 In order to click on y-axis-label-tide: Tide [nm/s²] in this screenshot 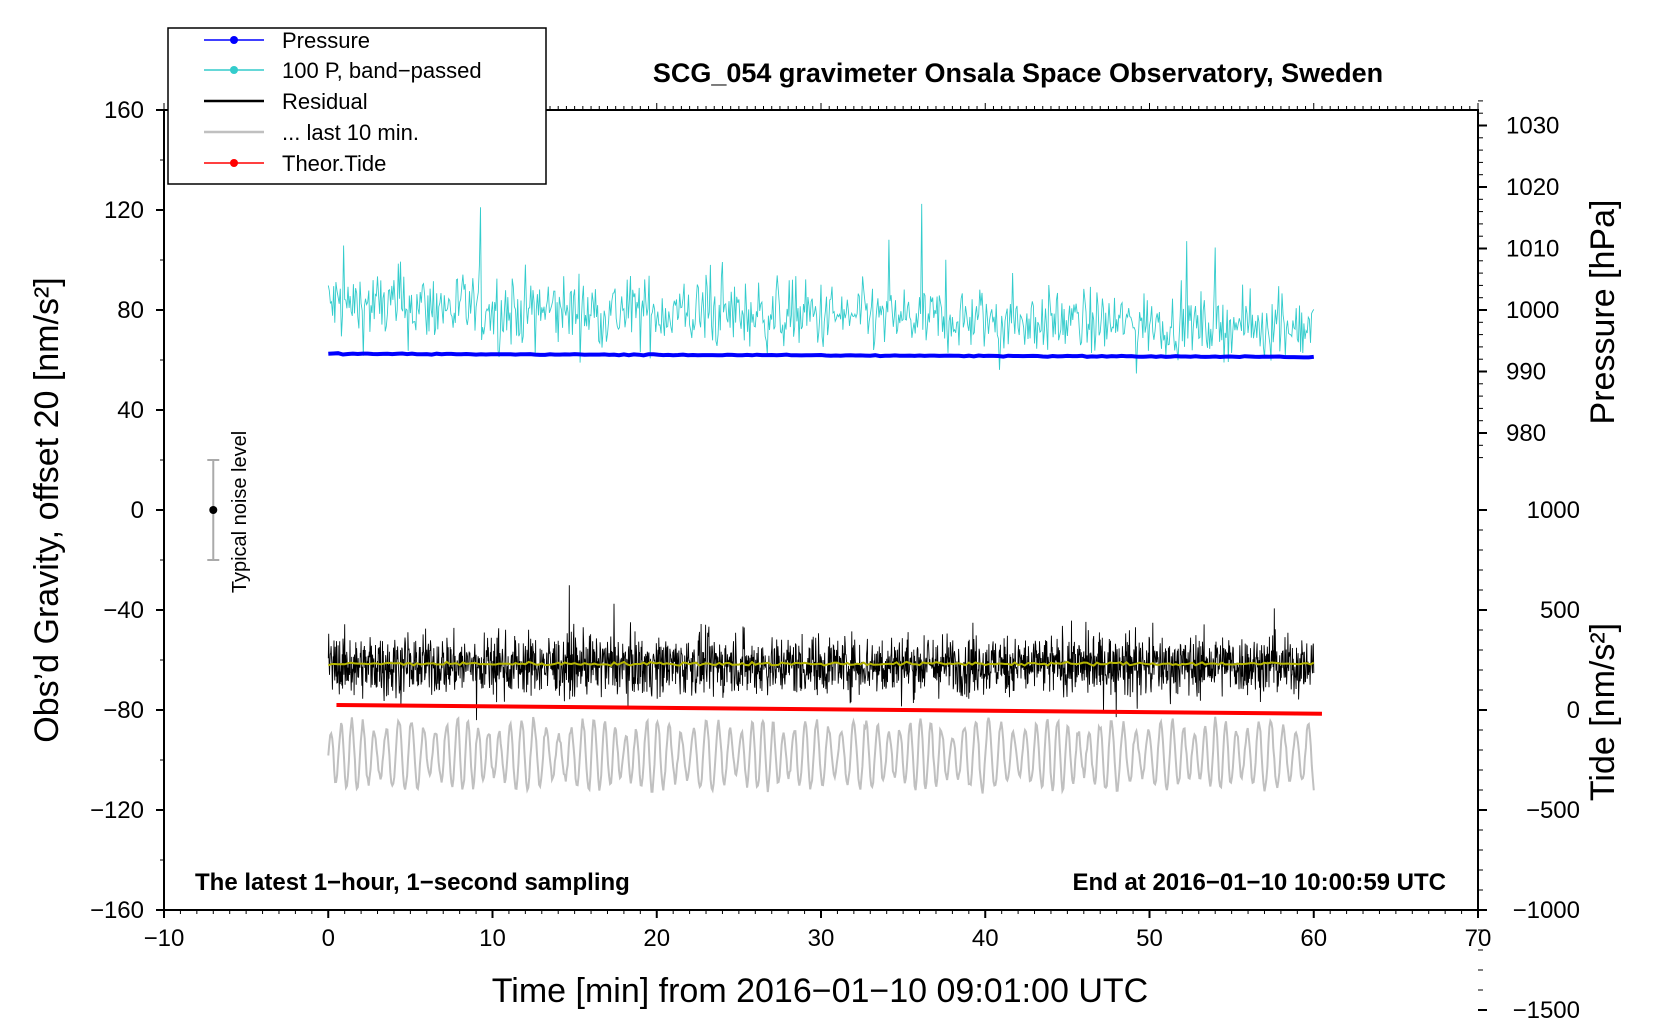, I will do `click(1603, 712)`.